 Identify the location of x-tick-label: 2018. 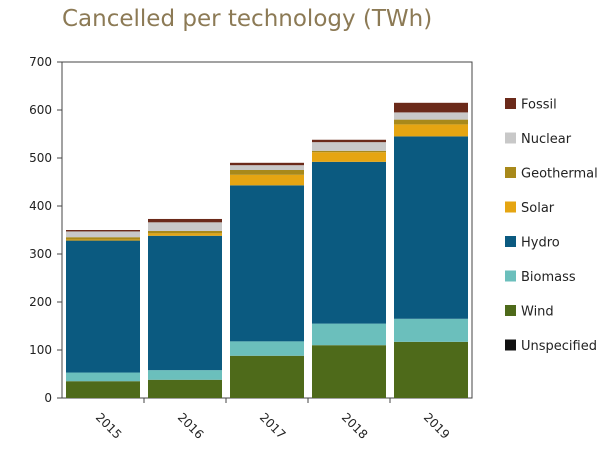
(354, 425).